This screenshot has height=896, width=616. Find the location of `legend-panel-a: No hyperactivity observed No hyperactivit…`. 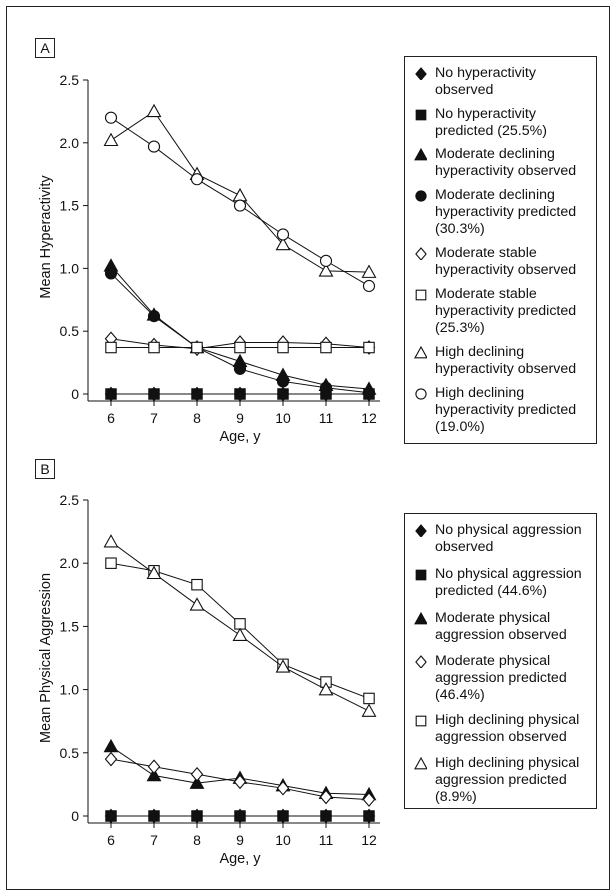

legend-panel-a: No hyperactivity observed No hyperactivit… is located at coordinates (500, 250).